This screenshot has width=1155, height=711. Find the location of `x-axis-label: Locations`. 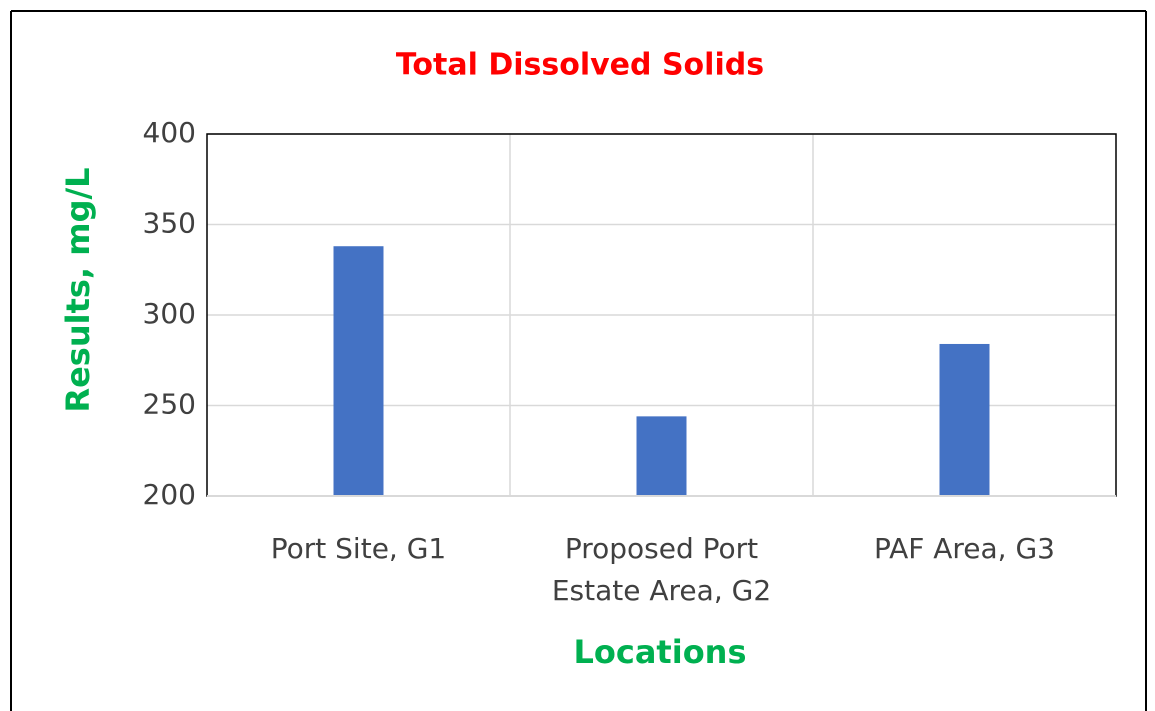

x-axis-label: Locations is located at coordinates (659, 652).